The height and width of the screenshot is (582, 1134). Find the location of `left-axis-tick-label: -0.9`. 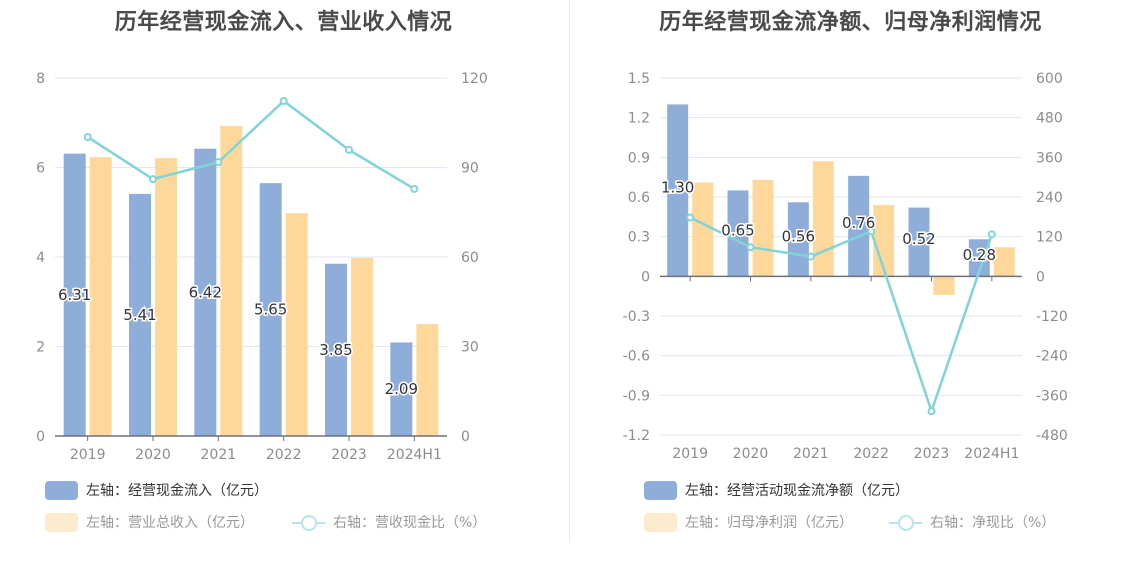

left-axis-tick-label: -0.9 is located at coordinates (636, 396).